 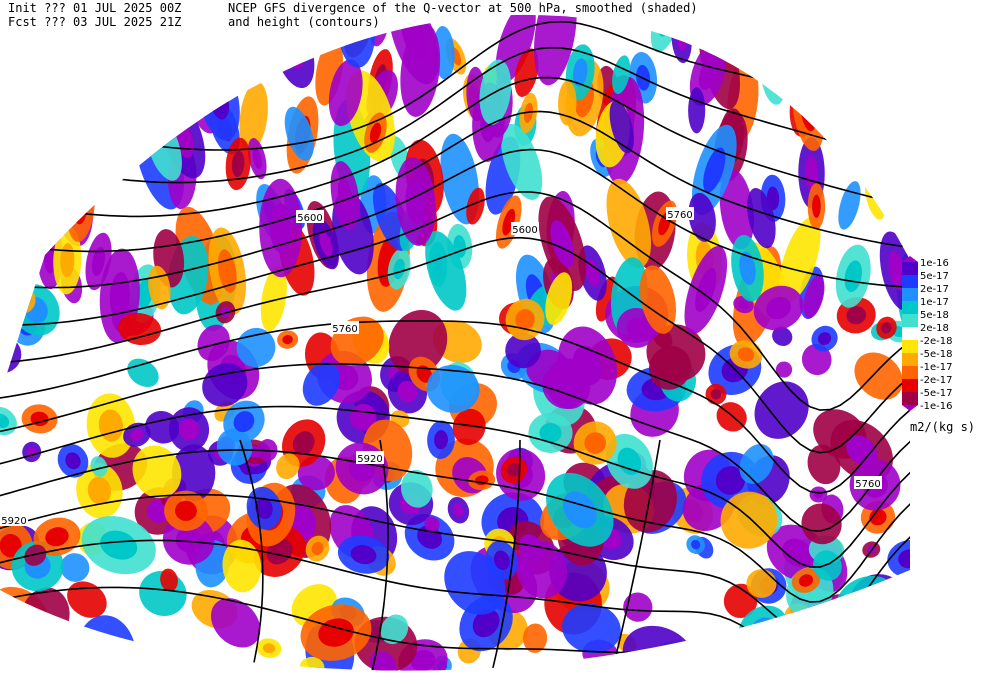 I want to click on contour-label: 5600, so click(x=309, y=218).